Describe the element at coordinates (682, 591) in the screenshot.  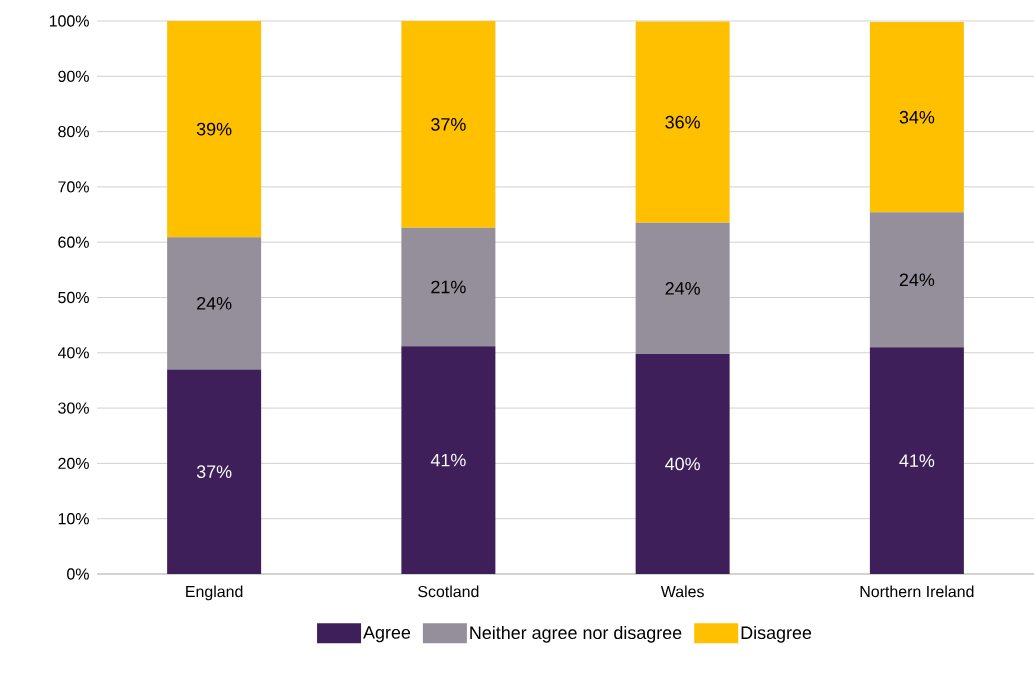
I see `x-tick-label: Wales` at that location.